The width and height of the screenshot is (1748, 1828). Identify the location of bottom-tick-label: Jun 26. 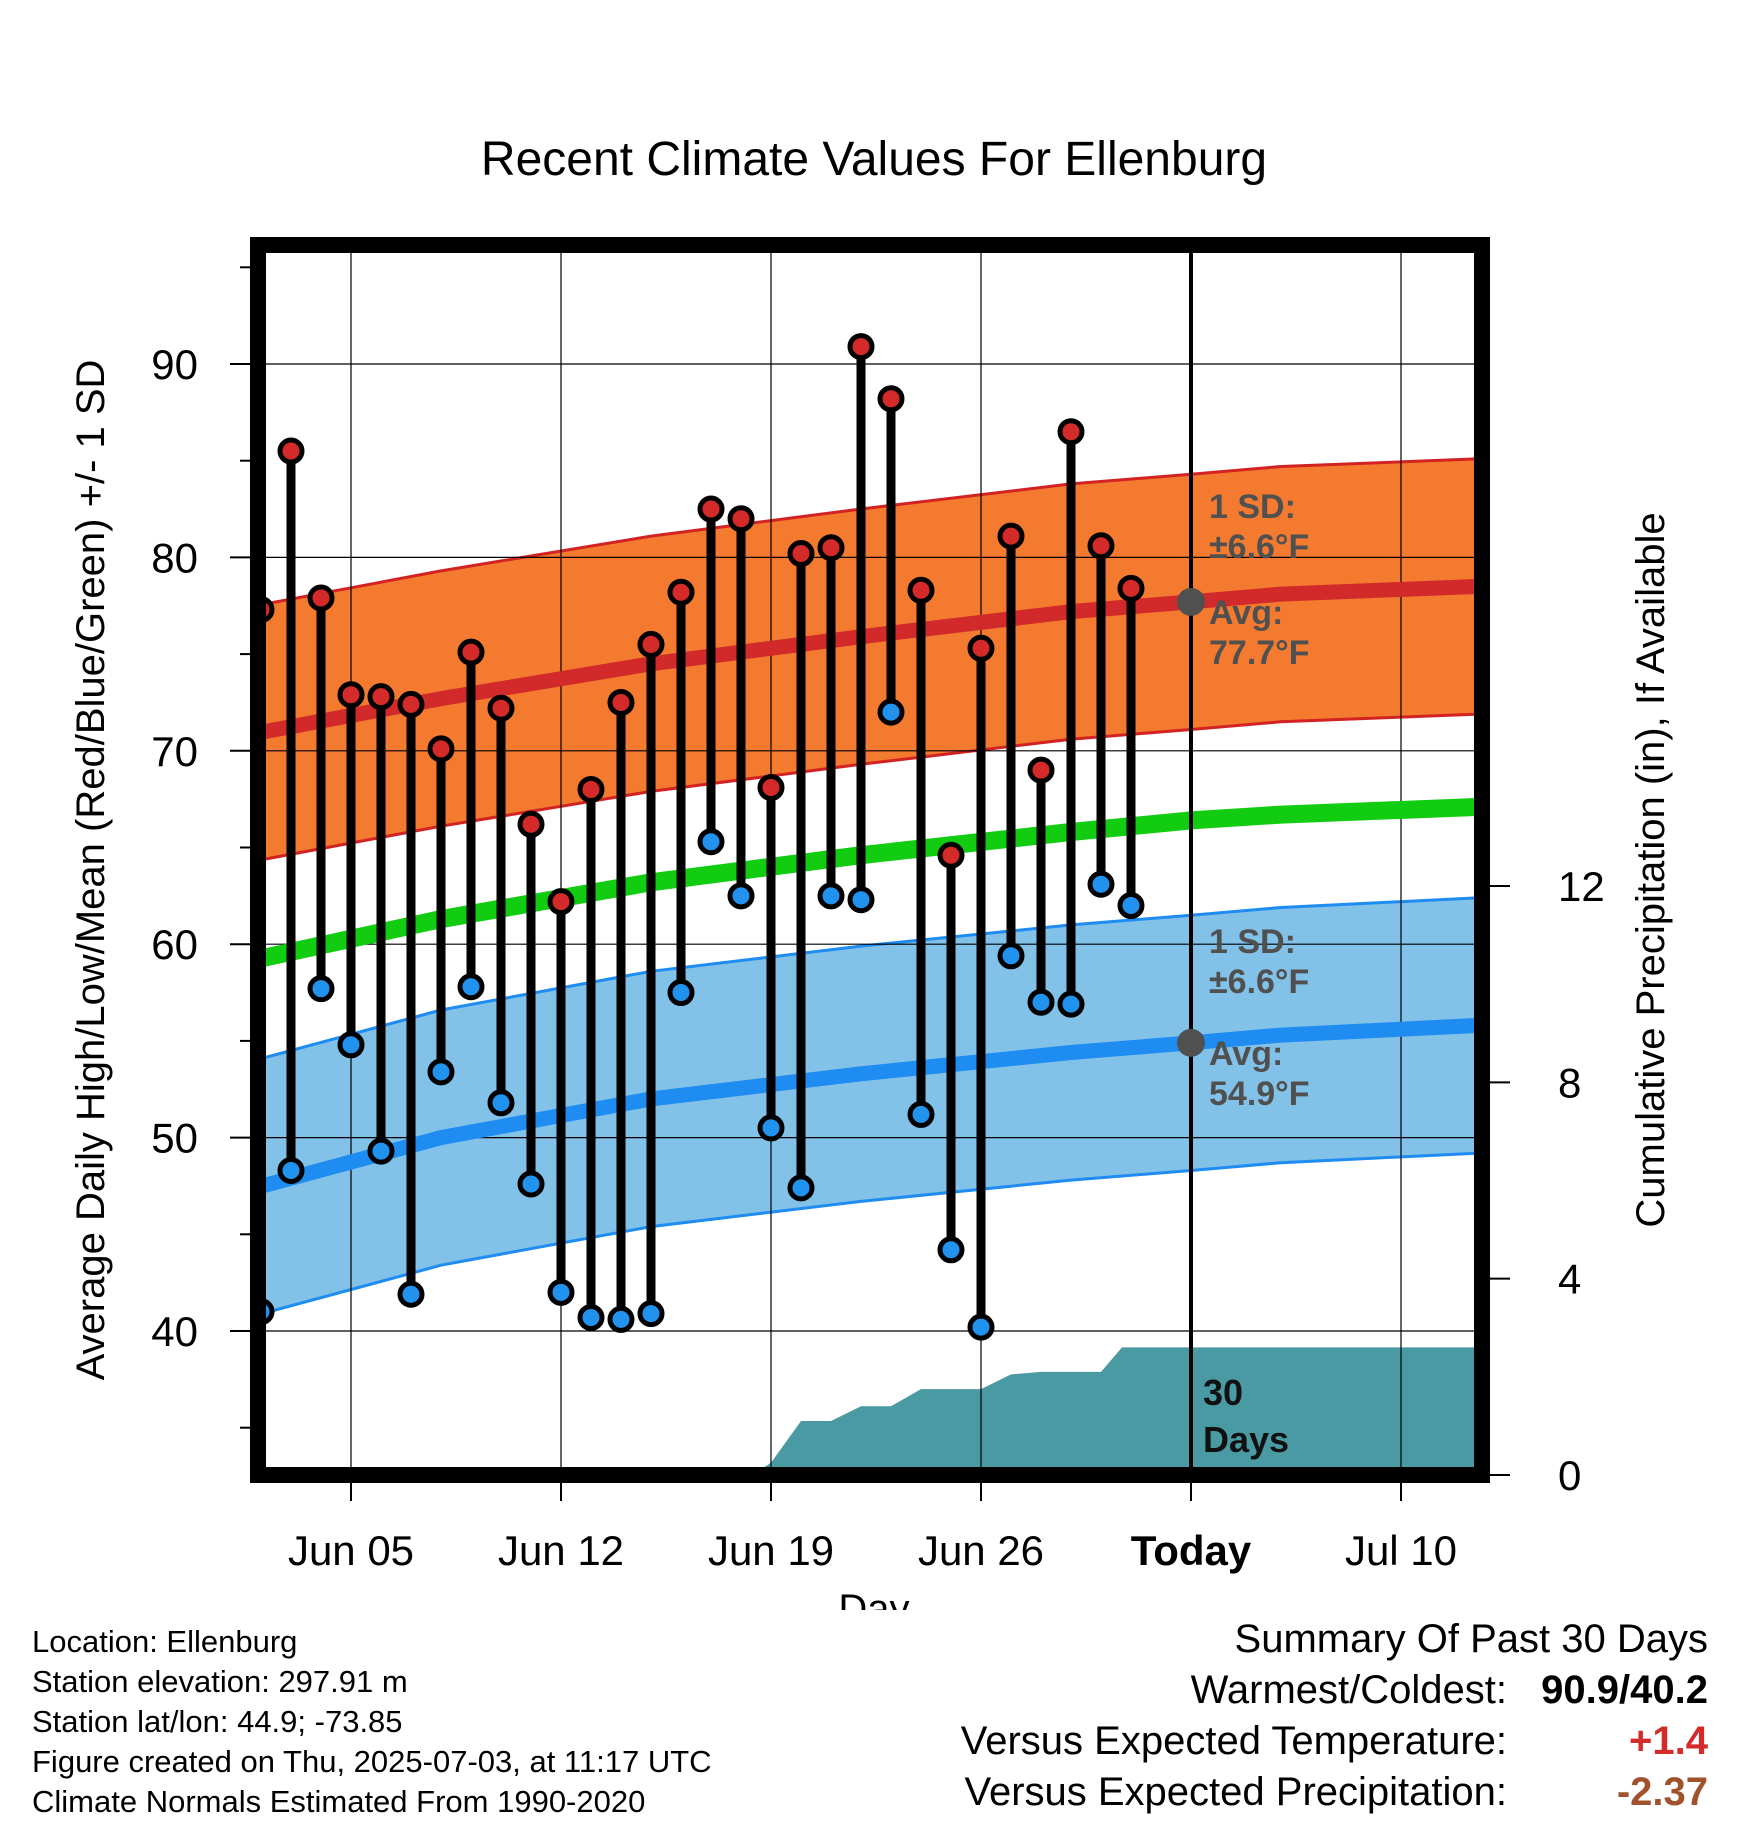
(981, 1550).